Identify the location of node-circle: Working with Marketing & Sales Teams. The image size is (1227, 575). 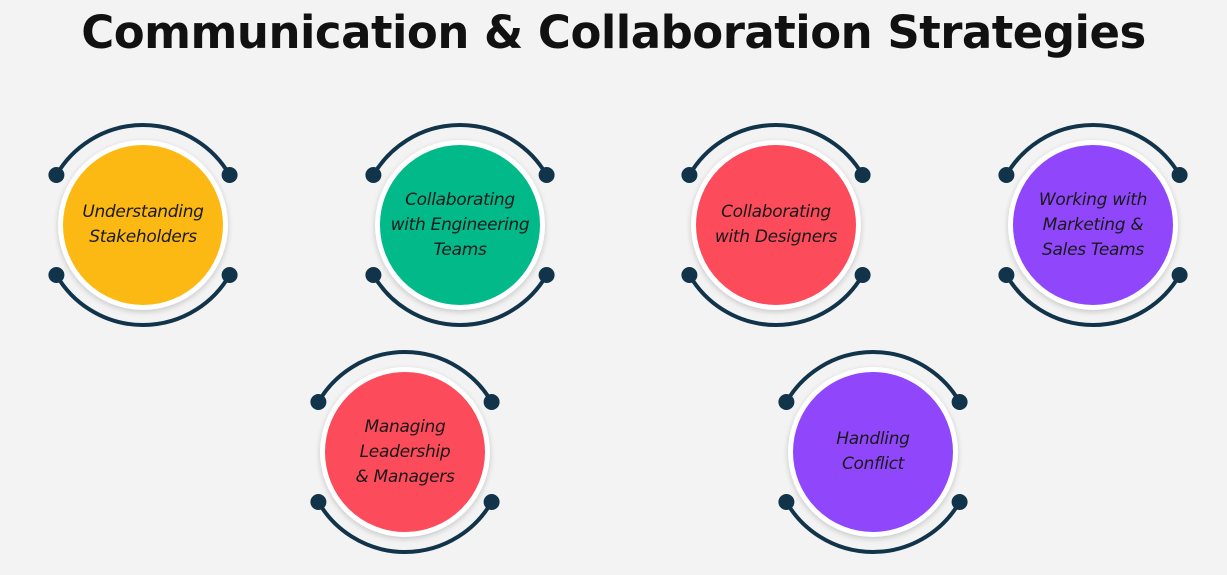
(1093, 225).